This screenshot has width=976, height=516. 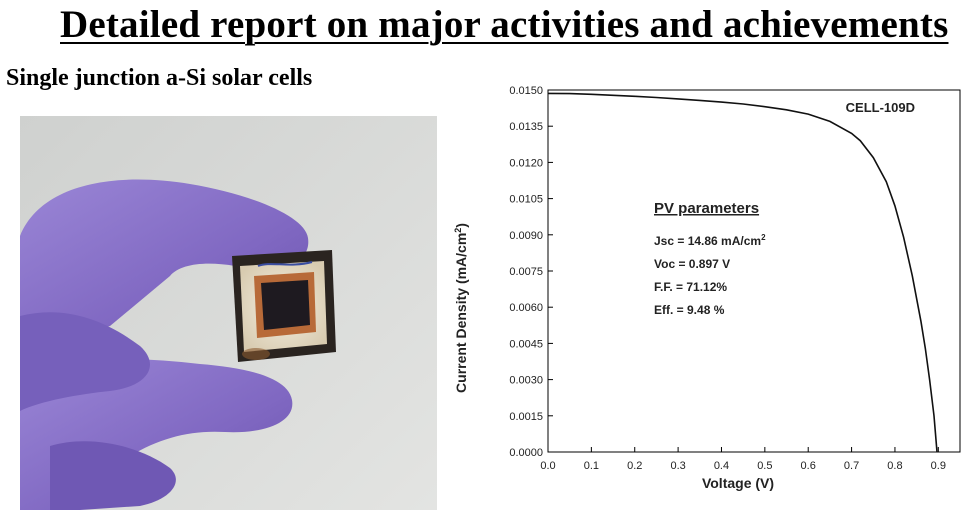 What do you see at coordinates (526, 91) in the screenshot?
I see `y-tick-label: 0.0150` at bounding box center [526, 91].